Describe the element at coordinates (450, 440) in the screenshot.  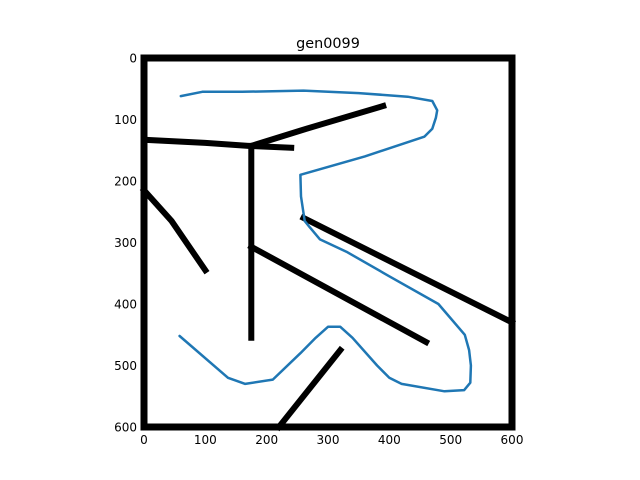
I see `x-tick-label: 500` at that location.